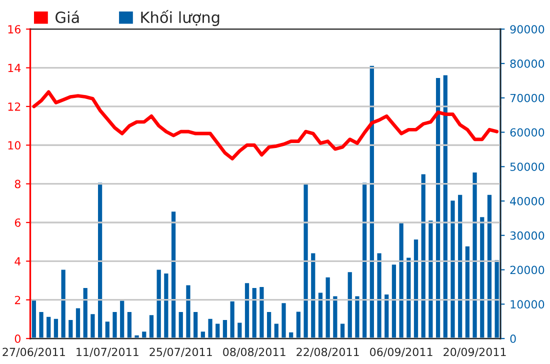 This screenshot has height=364, width=550. Describe the element at coordinates (14, 106) in the screenshot. I see `y-tick-label: 12` at that location.